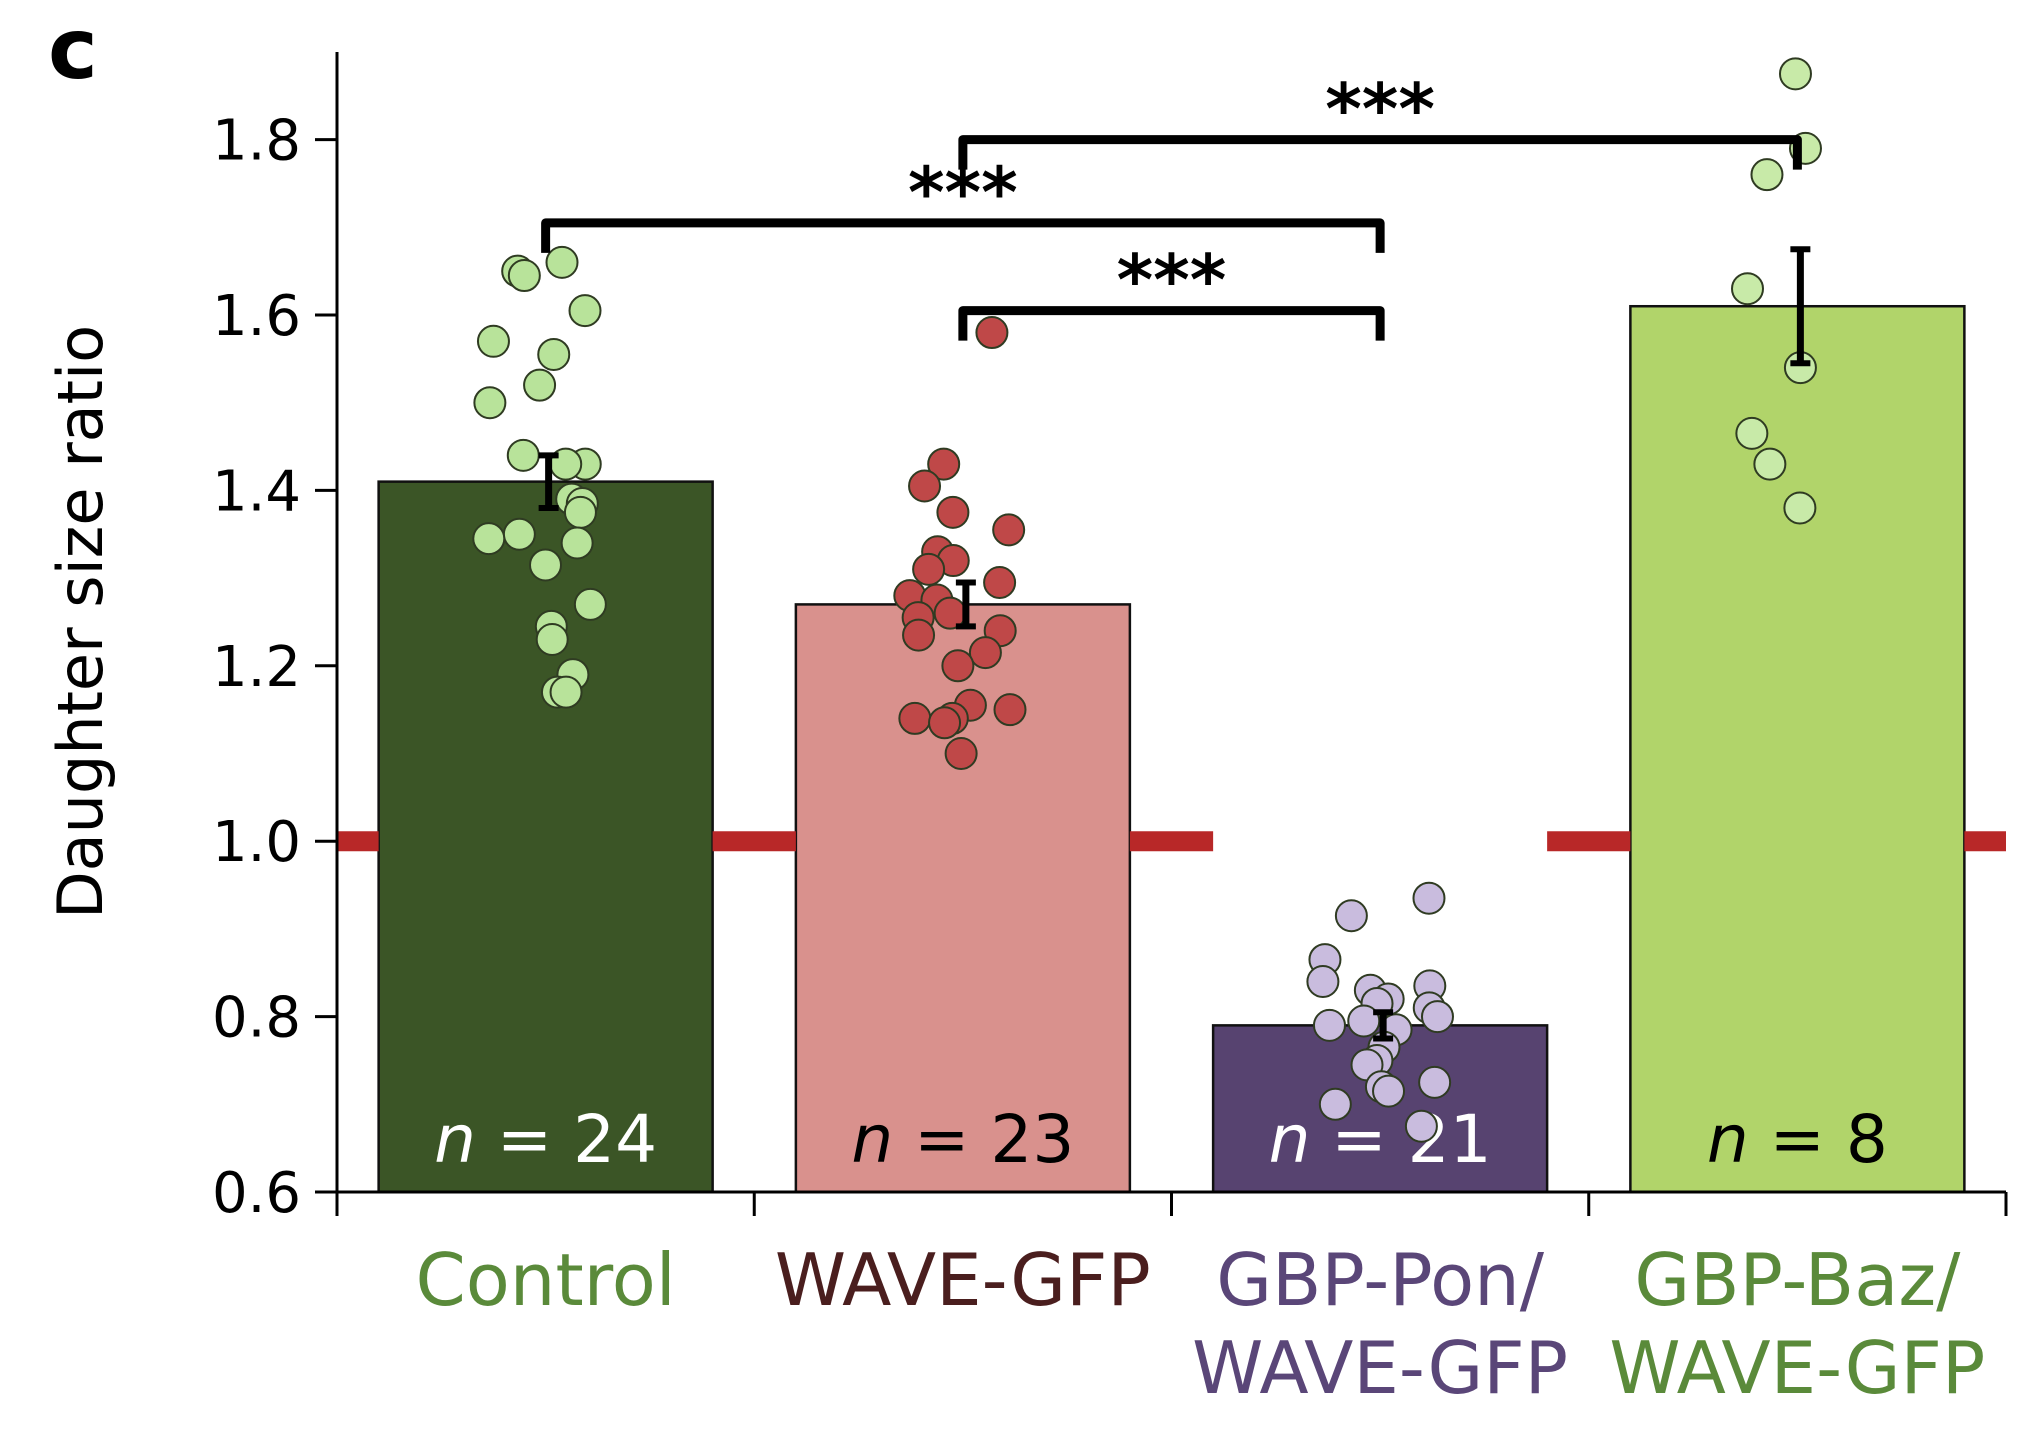 This screenshot has height=1430, width=2042. What do you see at coordinates (256, 1193) in the screenshot?
I see `y-tick-label: 0.6` at bounding box center [256, 1193].